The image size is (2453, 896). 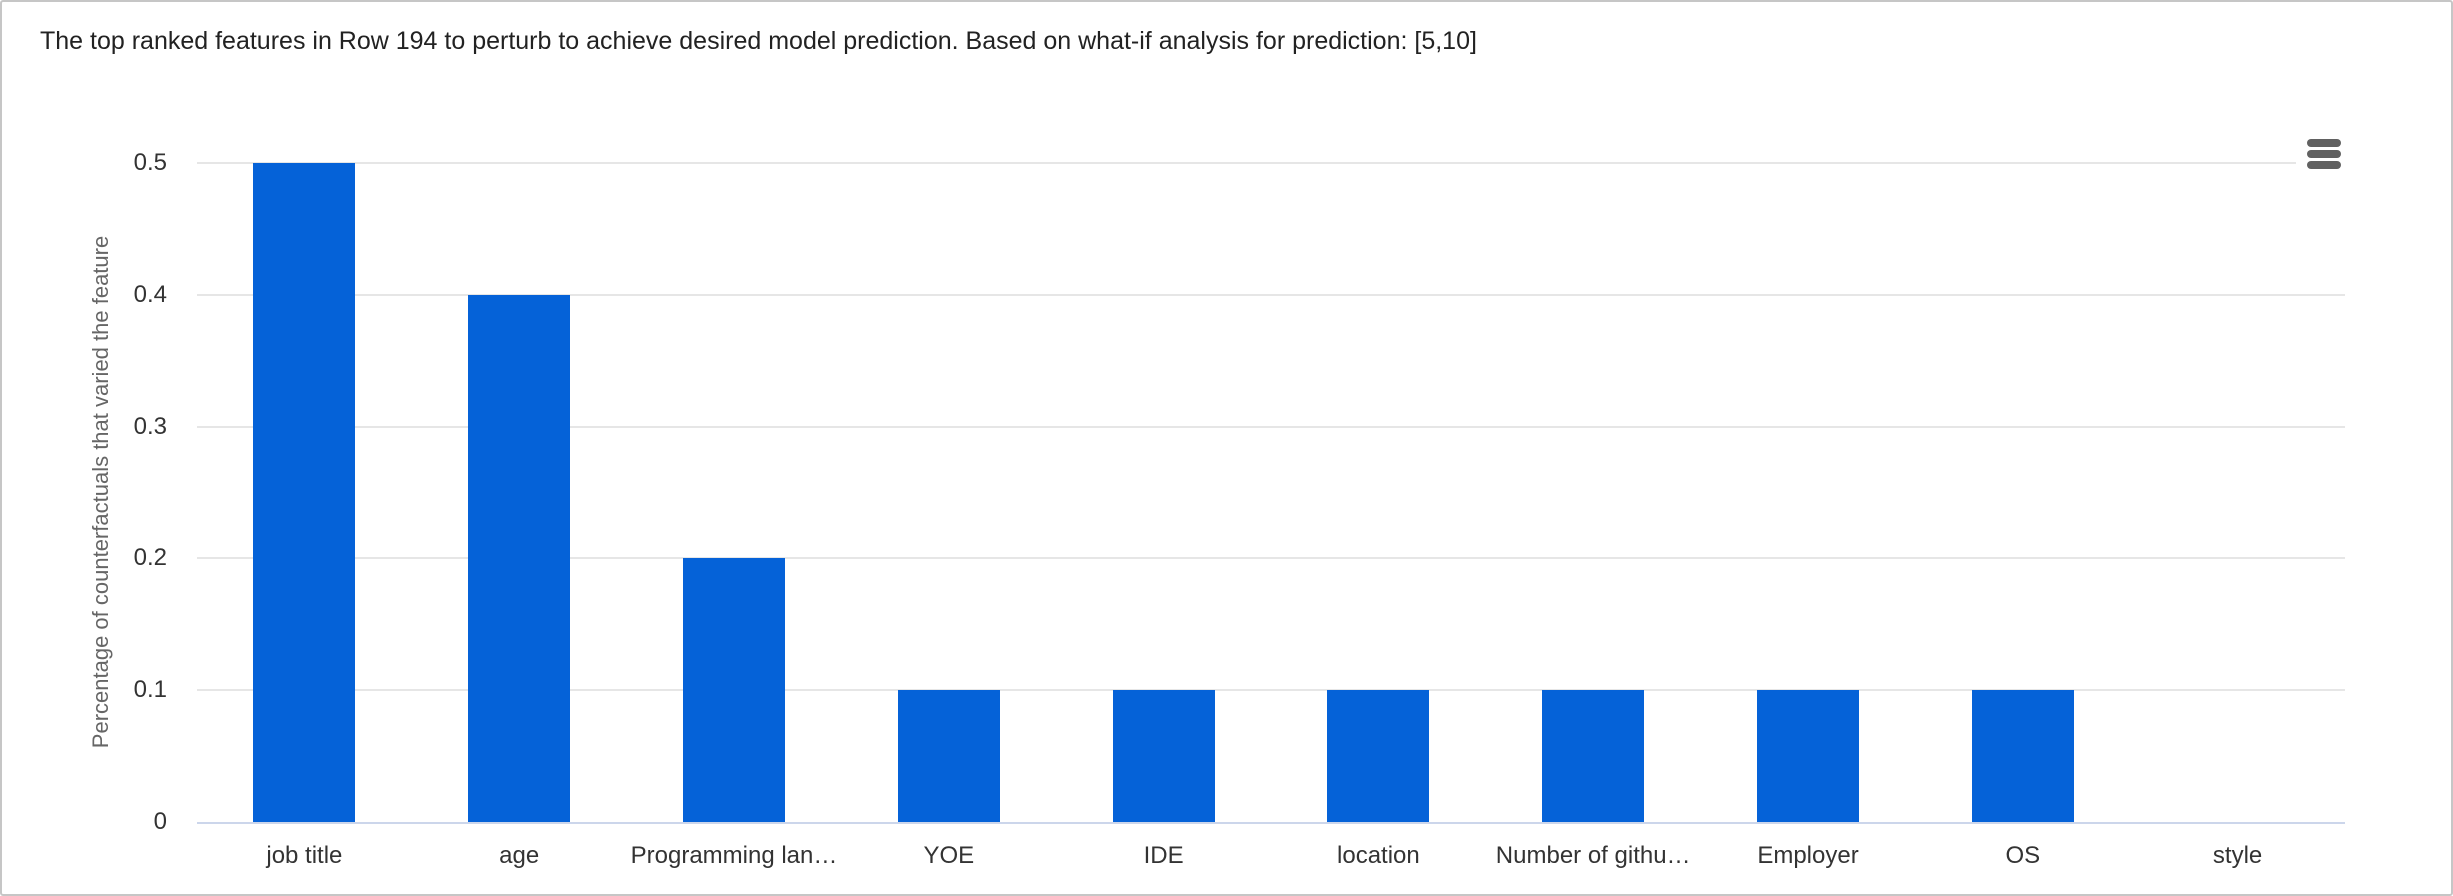 What do you see at coordinates (304, 492) in the screenshot?
I see `bar-job-title` at bounding box center [304, 492].